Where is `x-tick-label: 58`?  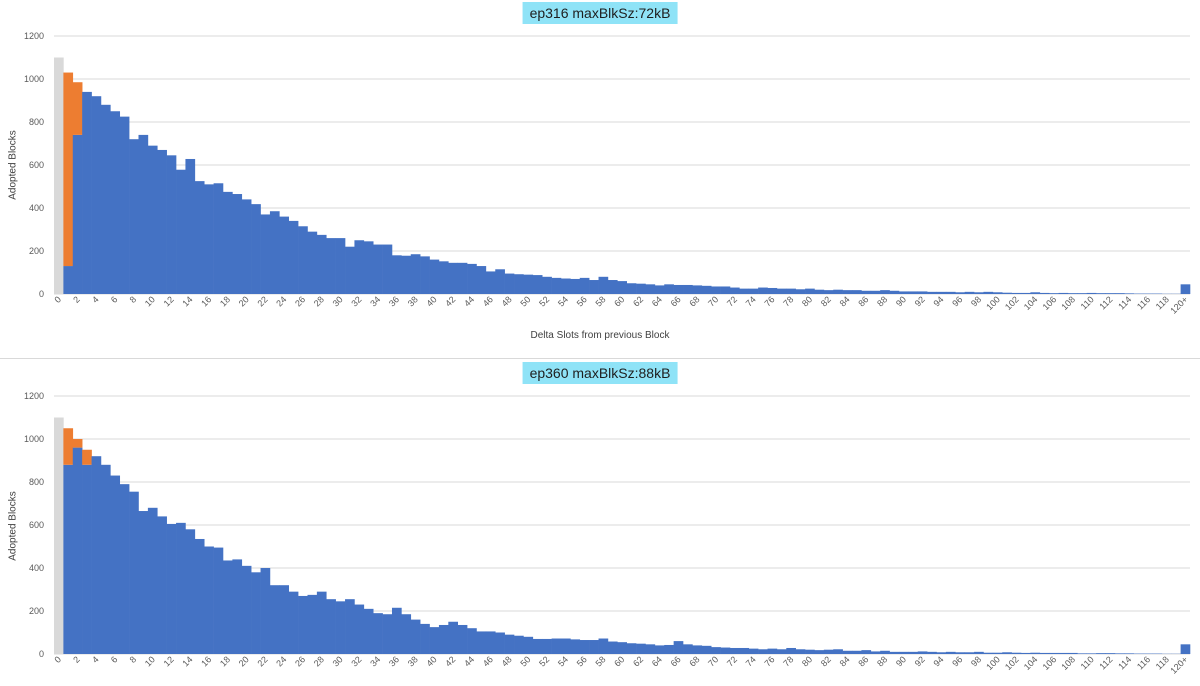 x-tick-label: 58 is located at coordinates (600, 301).